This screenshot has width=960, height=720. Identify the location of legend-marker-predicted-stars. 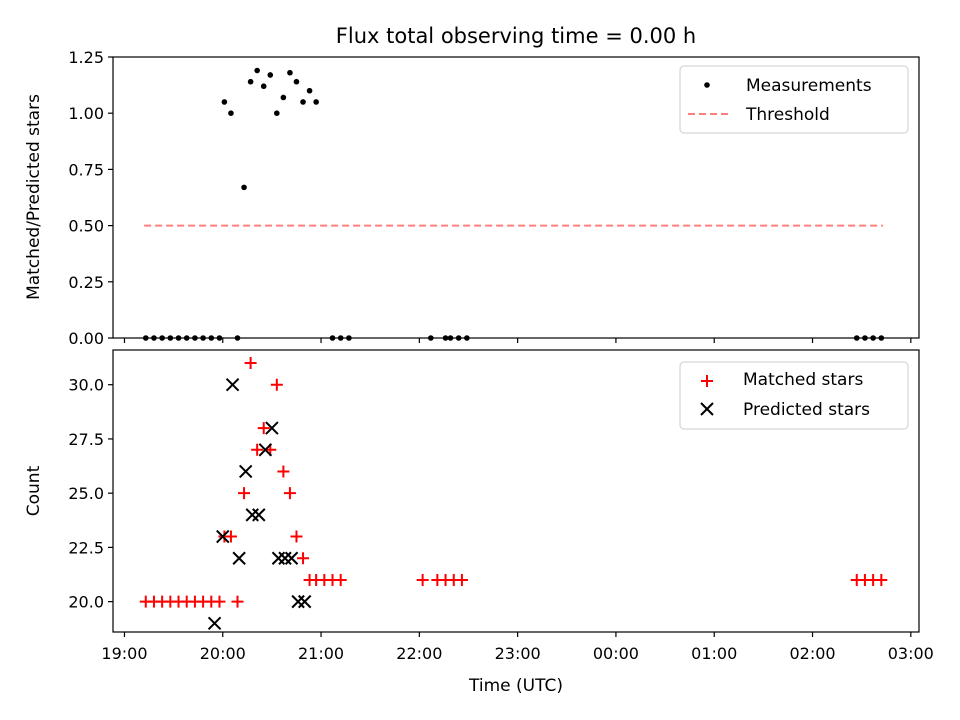
(707, 409).